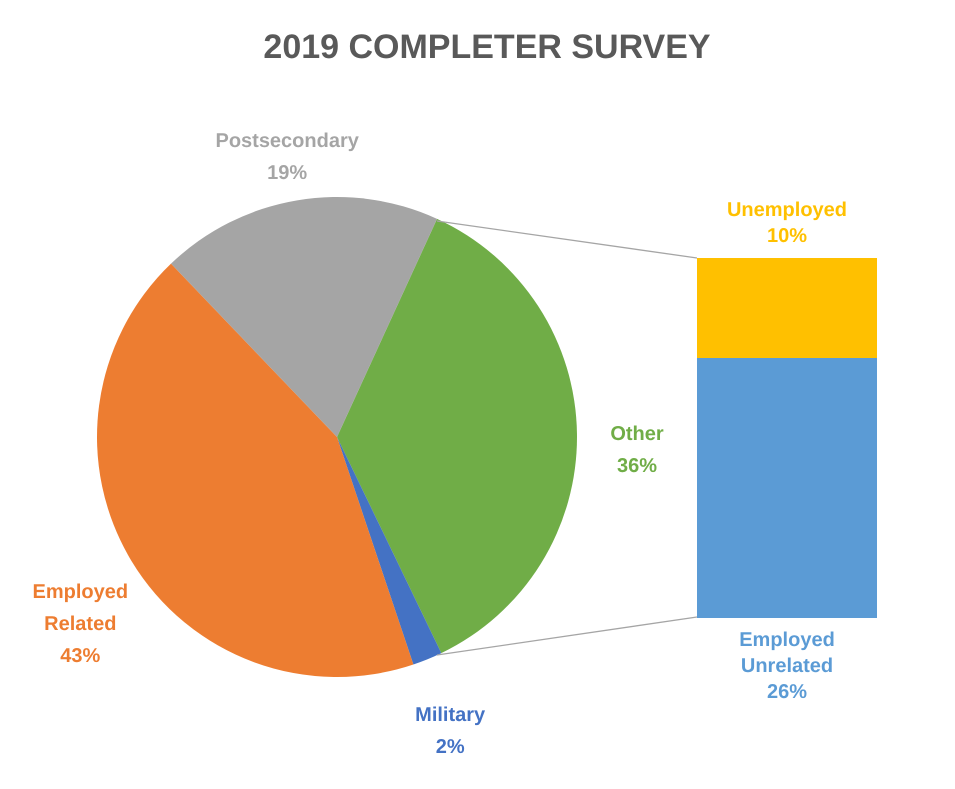 This screenshot has height=789, width=955. What do you see at coordinates (487, 47) in the screenshot?
I see `chart-title: 2019 COMPLETER SURVEY` at bounding box center [487, 47].